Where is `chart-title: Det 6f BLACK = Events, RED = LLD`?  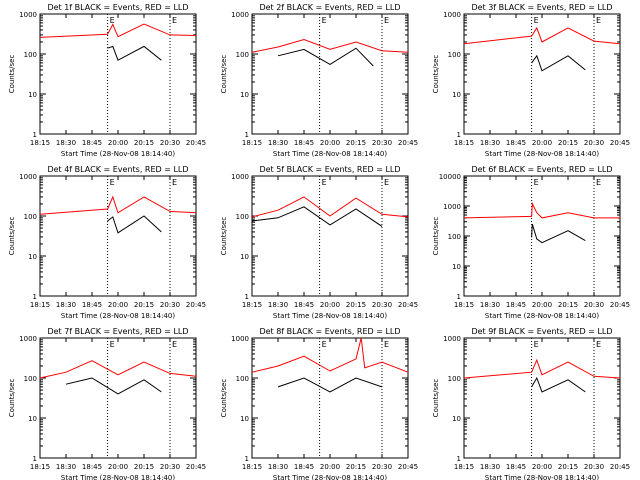 chart-title: Det 6f BLACK = Events, RED = LLD is located at coordinates (541, 169).